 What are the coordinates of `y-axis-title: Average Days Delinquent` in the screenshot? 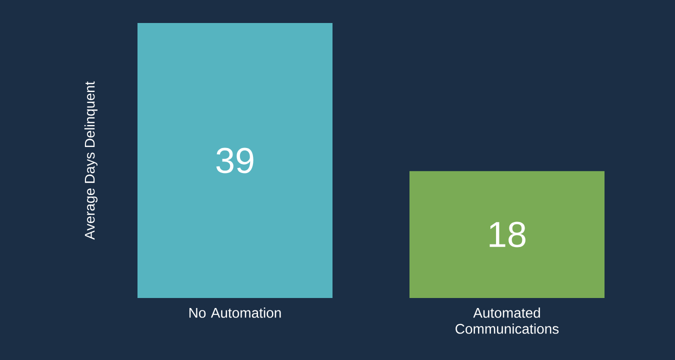 It's located at (91, 160).